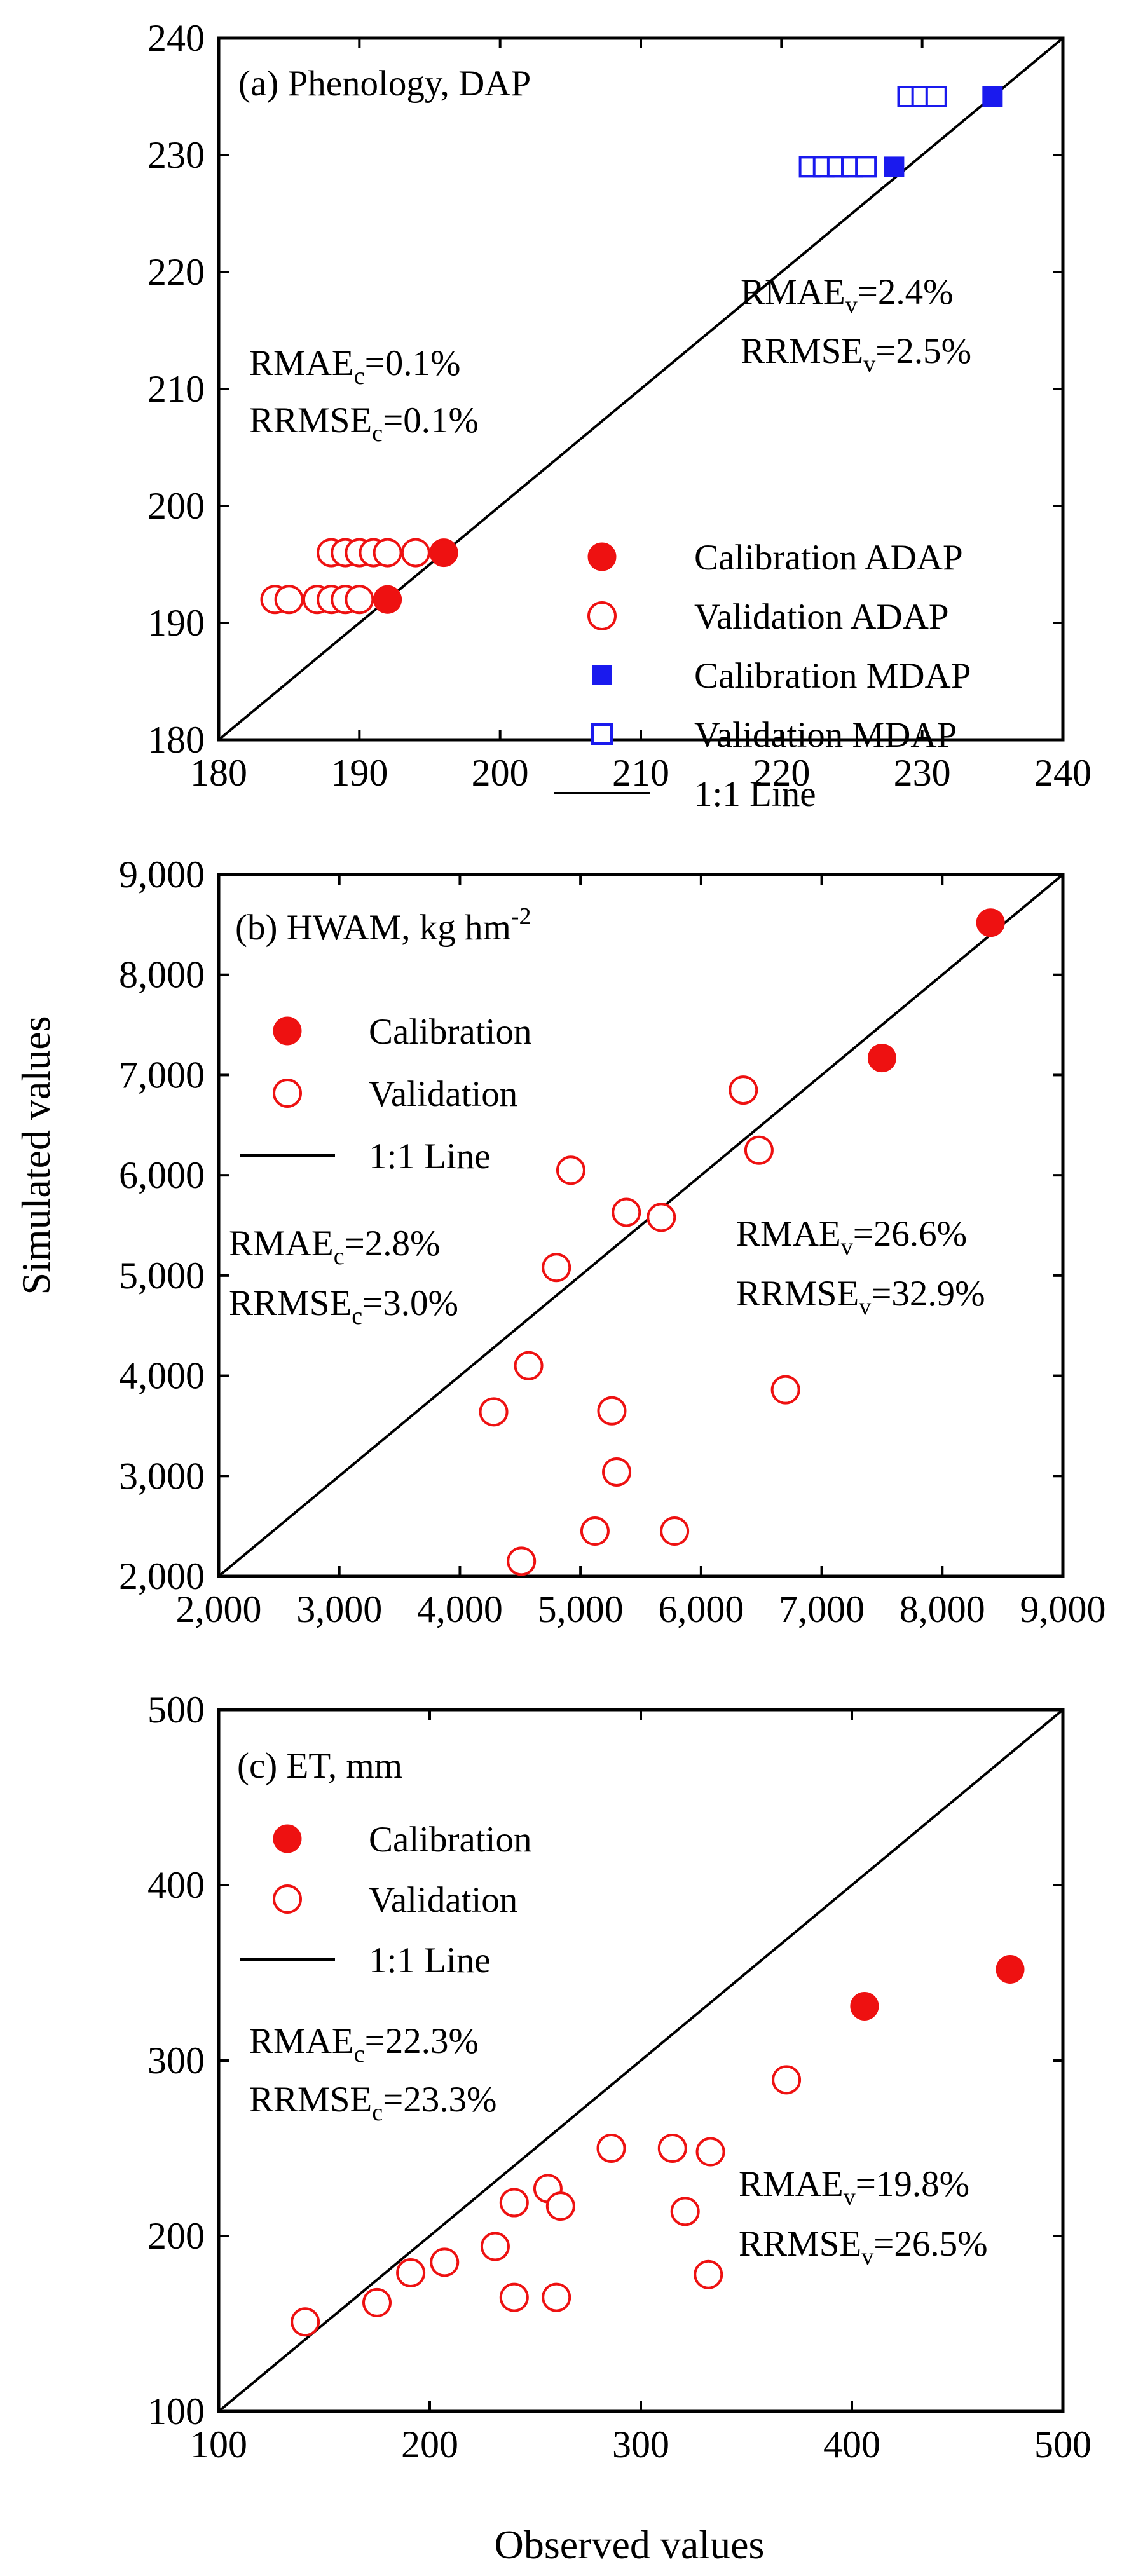 The width and height of the screenshot is (1129, 2576). Describe the element at coordinates (218, 773) in the screenshot. I see `panel-a-x-tick-label: 180` at that location.